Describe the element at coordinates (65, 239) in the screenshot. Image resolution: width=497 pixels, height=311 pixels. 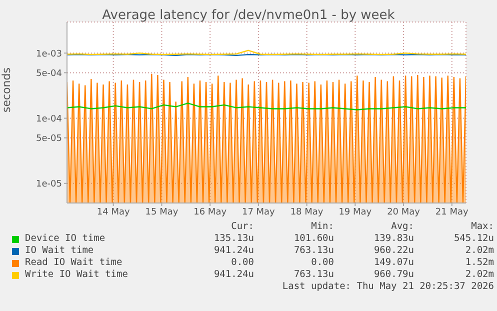
I see `legend-label: Device IO time` at that location.